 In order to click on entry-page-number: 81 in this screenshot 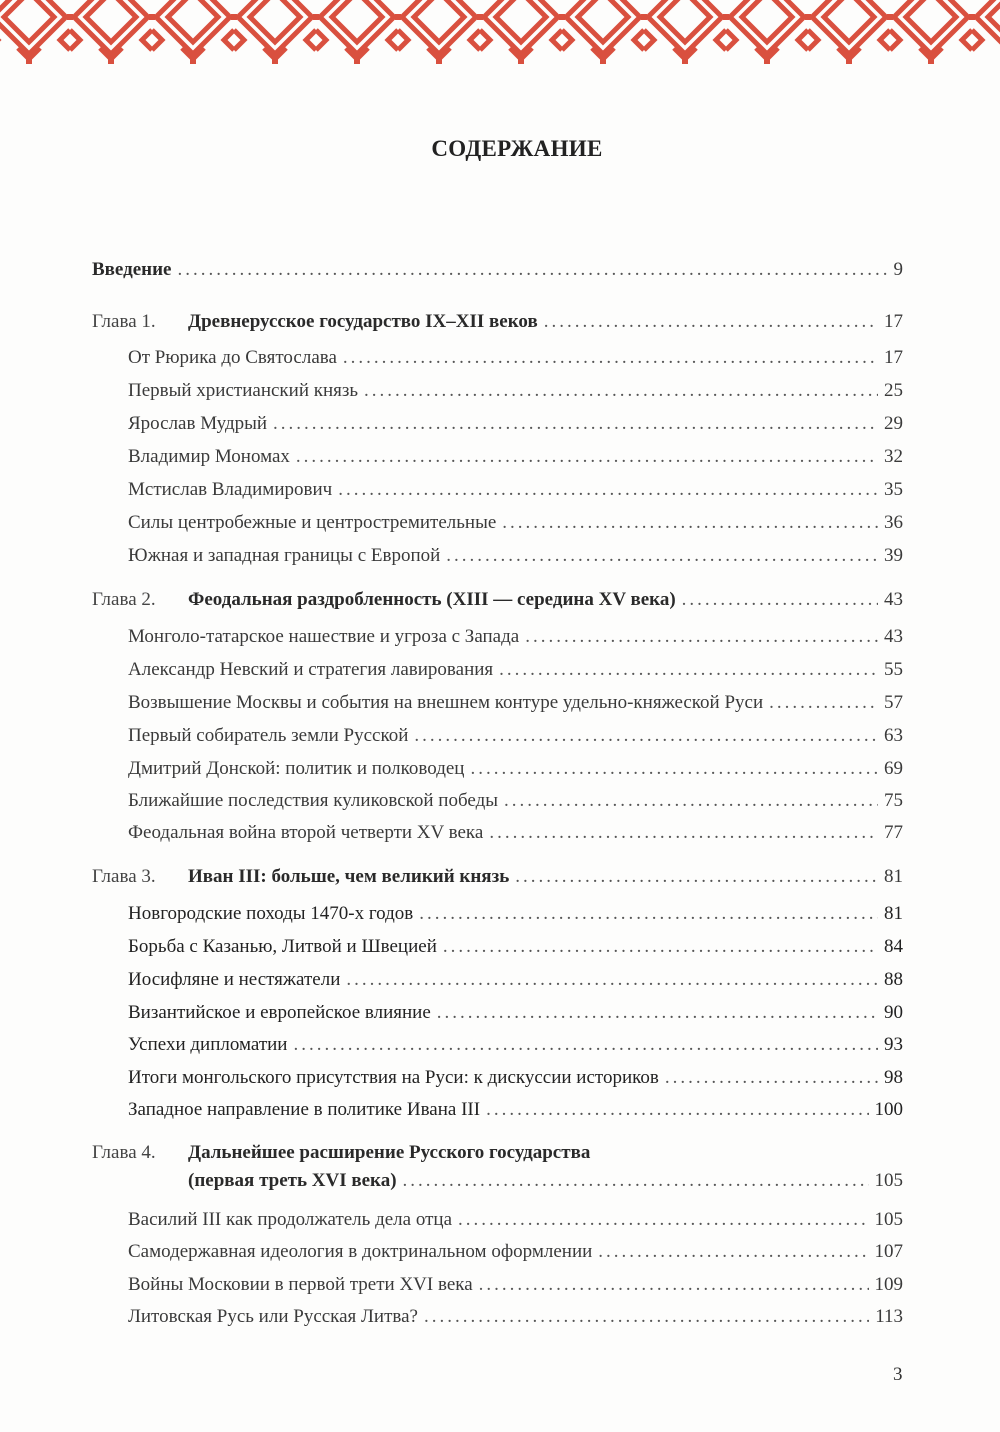, I will do `click(893, 913)`.